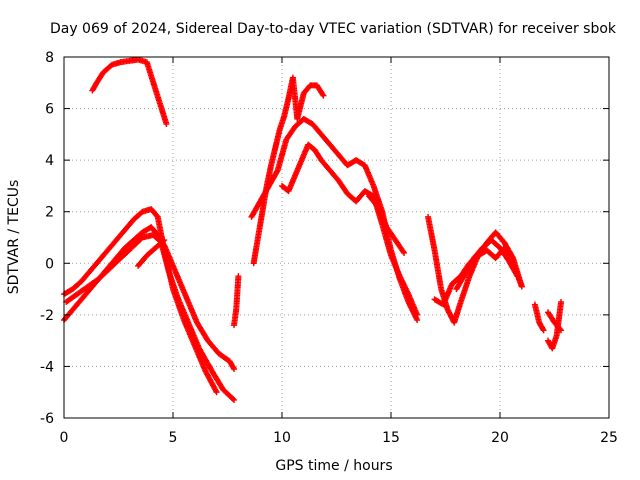 This screenshot has height=480, width=640. Describe the element at coordinates (49, 161) in the screenshot. I see `y-tick-label: 4` at that location.